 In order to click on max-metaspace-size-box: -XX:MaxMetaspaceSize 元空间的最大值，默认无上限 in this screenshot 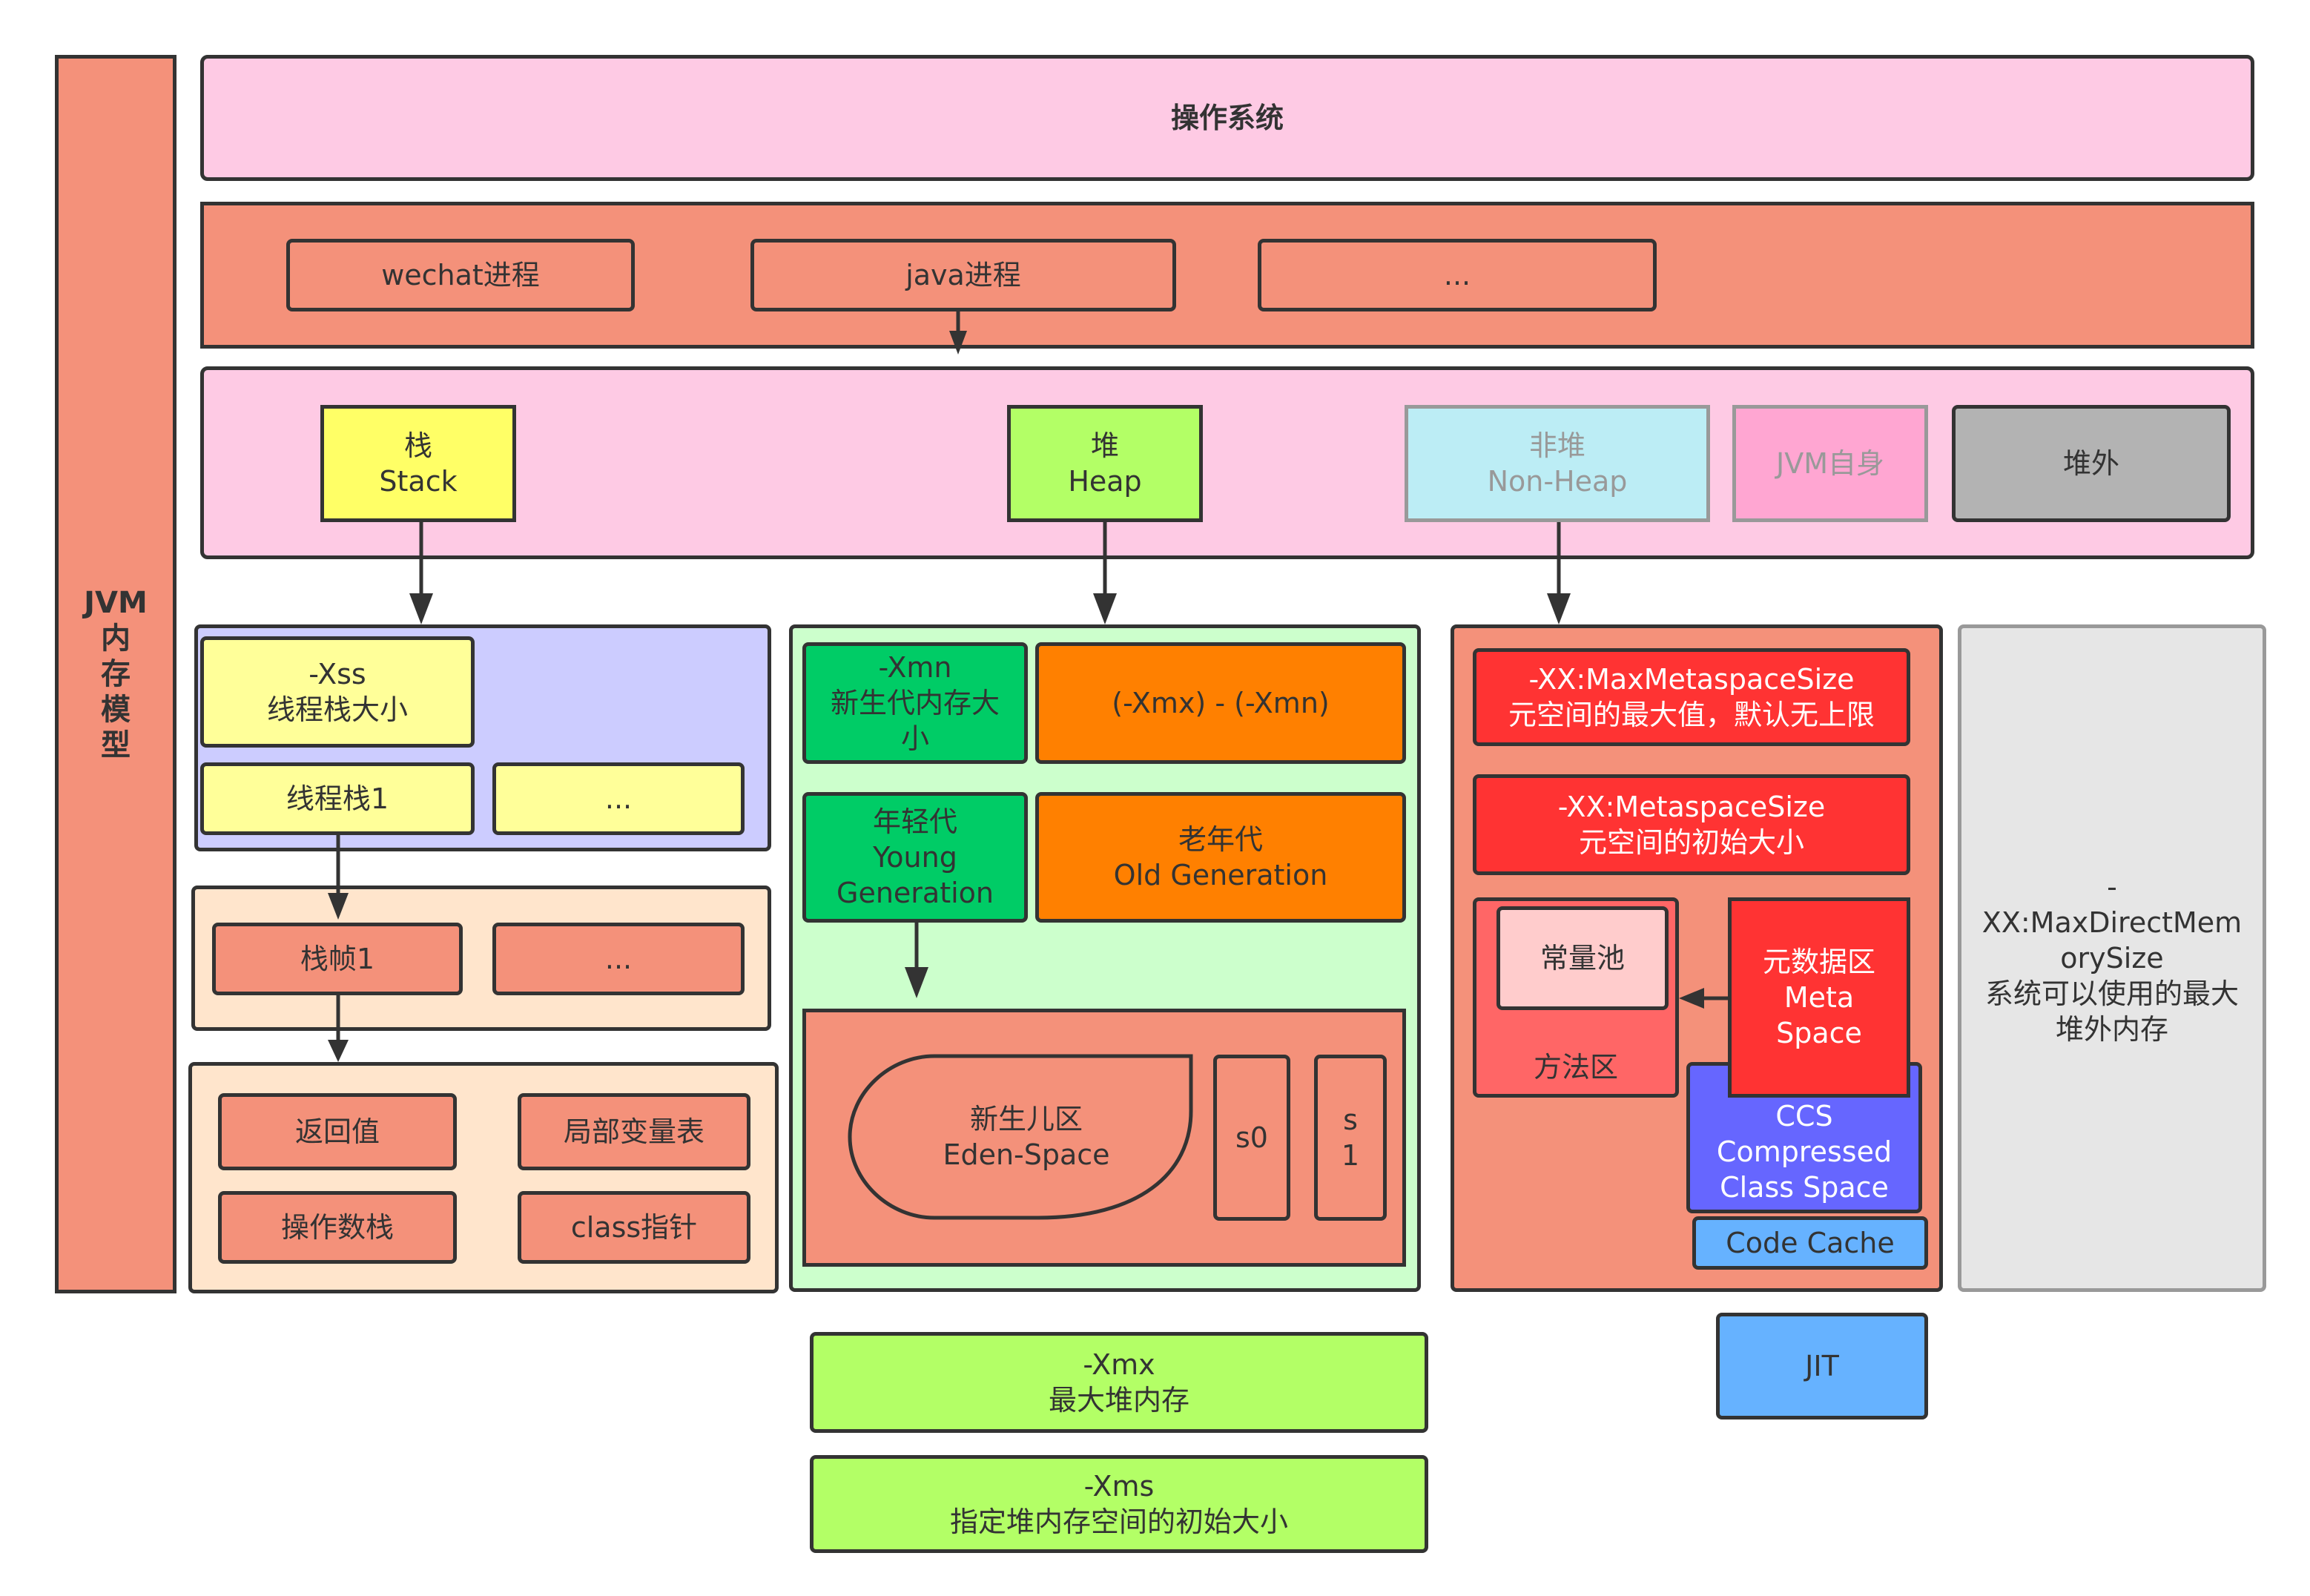, I will do `click(1691, 697)`.